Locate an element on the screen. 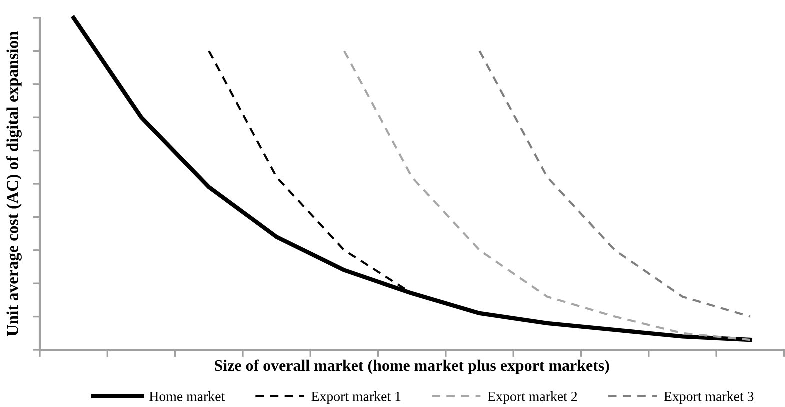  legend-label: Export market 3 is located at coordinates (709, 398).